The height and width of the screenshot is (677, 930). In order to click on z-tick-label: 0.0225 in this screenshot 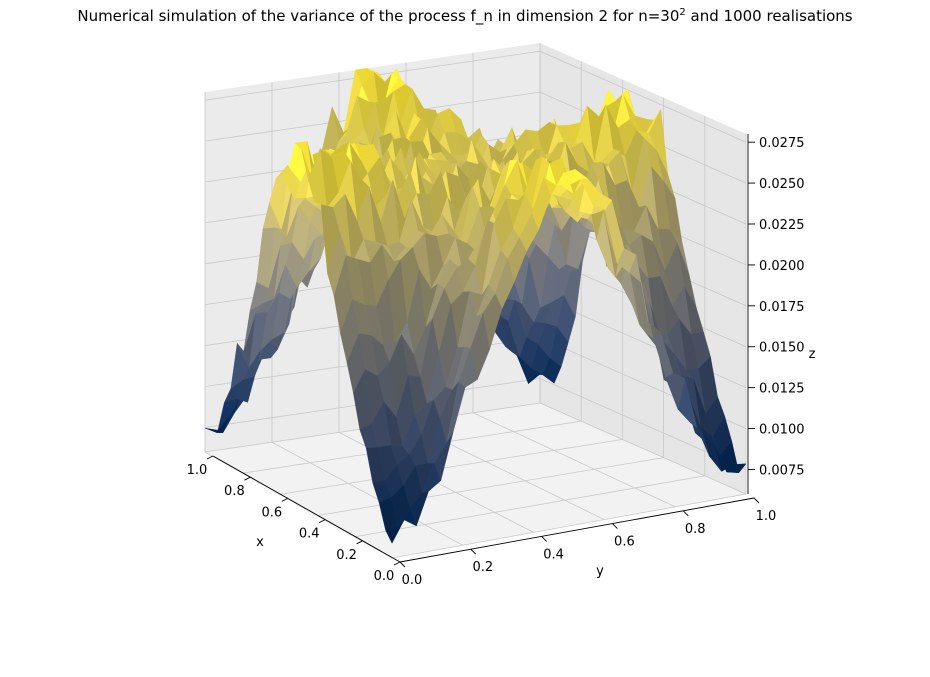, I will do `click(782, 225)`.